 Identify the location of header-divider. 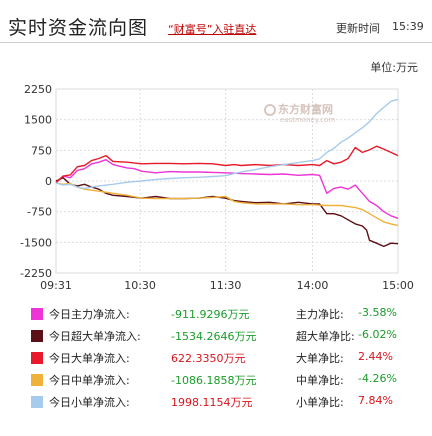
(216, 42).